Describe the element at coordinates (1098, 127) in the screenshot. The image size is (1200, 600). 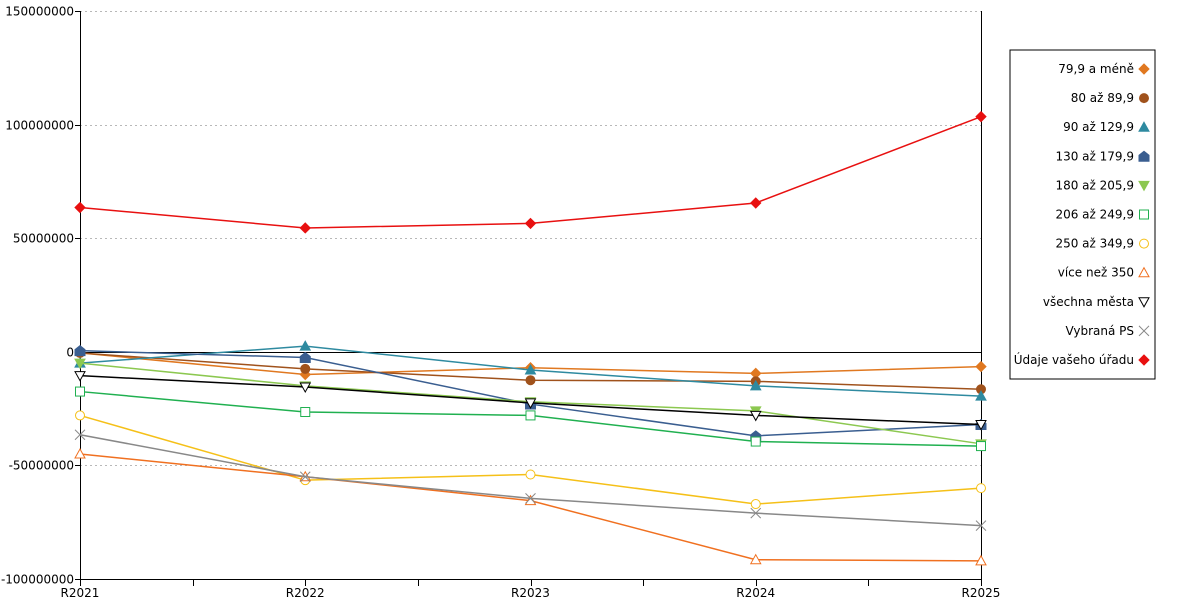
I see `legend-label: 90 až 129,9` at that location.